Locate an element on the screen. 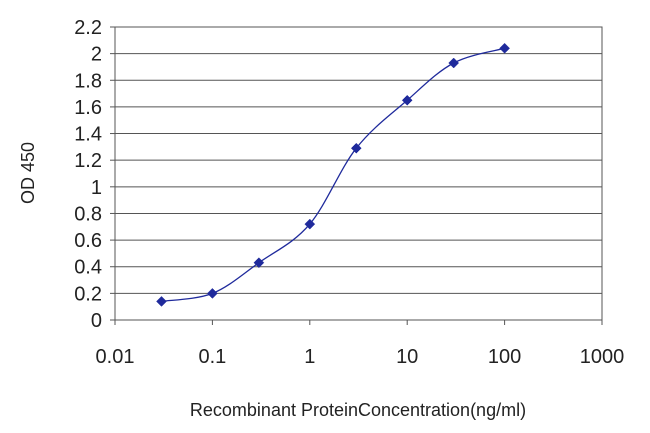  y-tick-label: 0.8 is located at coordinates (88, 214).